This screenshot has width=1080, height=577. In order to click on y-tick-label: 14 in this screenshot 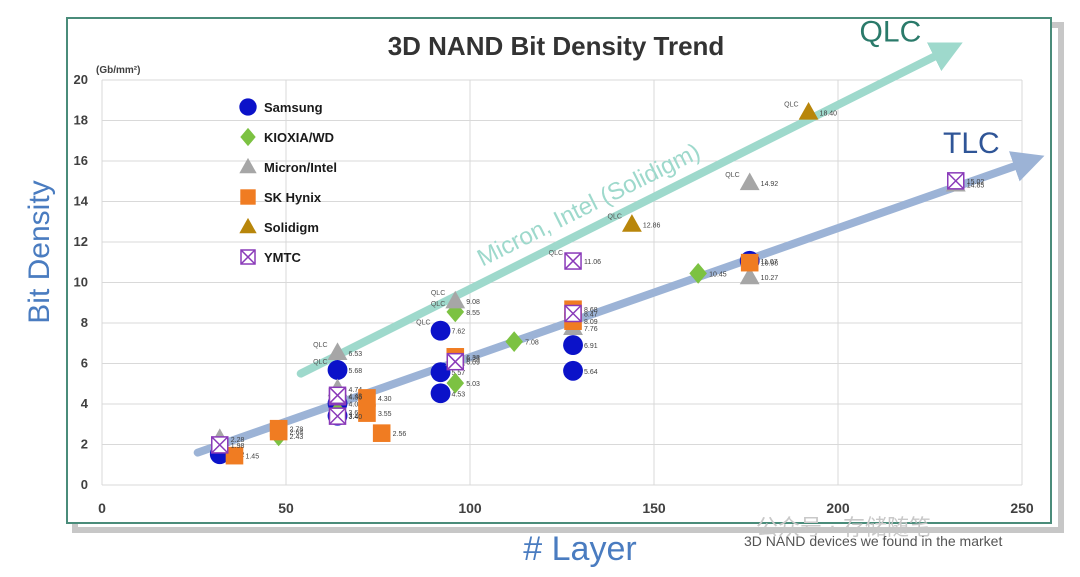, I will do `click(81, 201)`.